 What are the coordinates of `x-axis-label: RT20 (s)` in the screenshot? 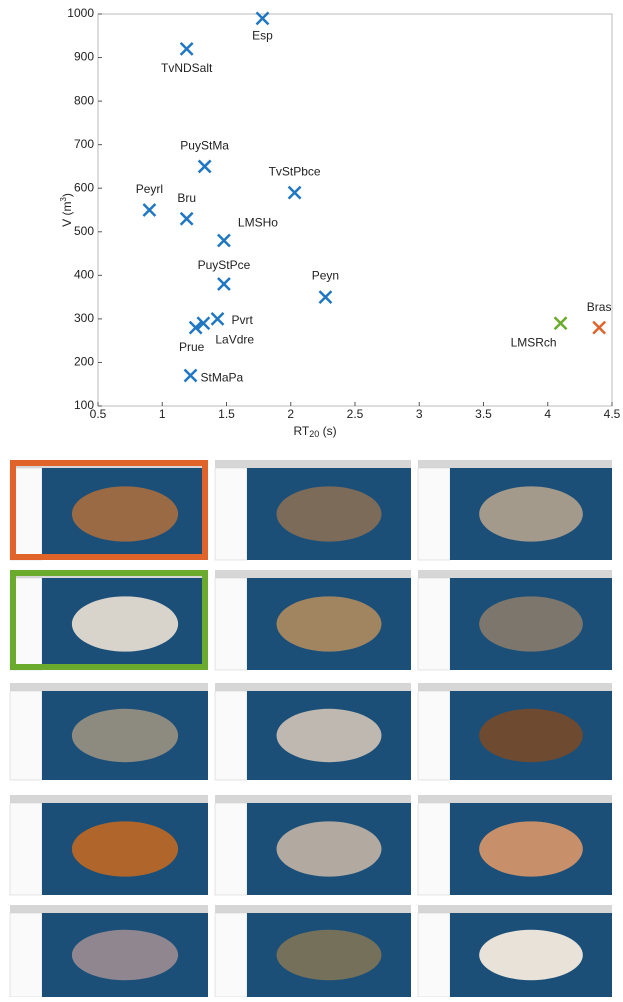 It's located at (314, 431).